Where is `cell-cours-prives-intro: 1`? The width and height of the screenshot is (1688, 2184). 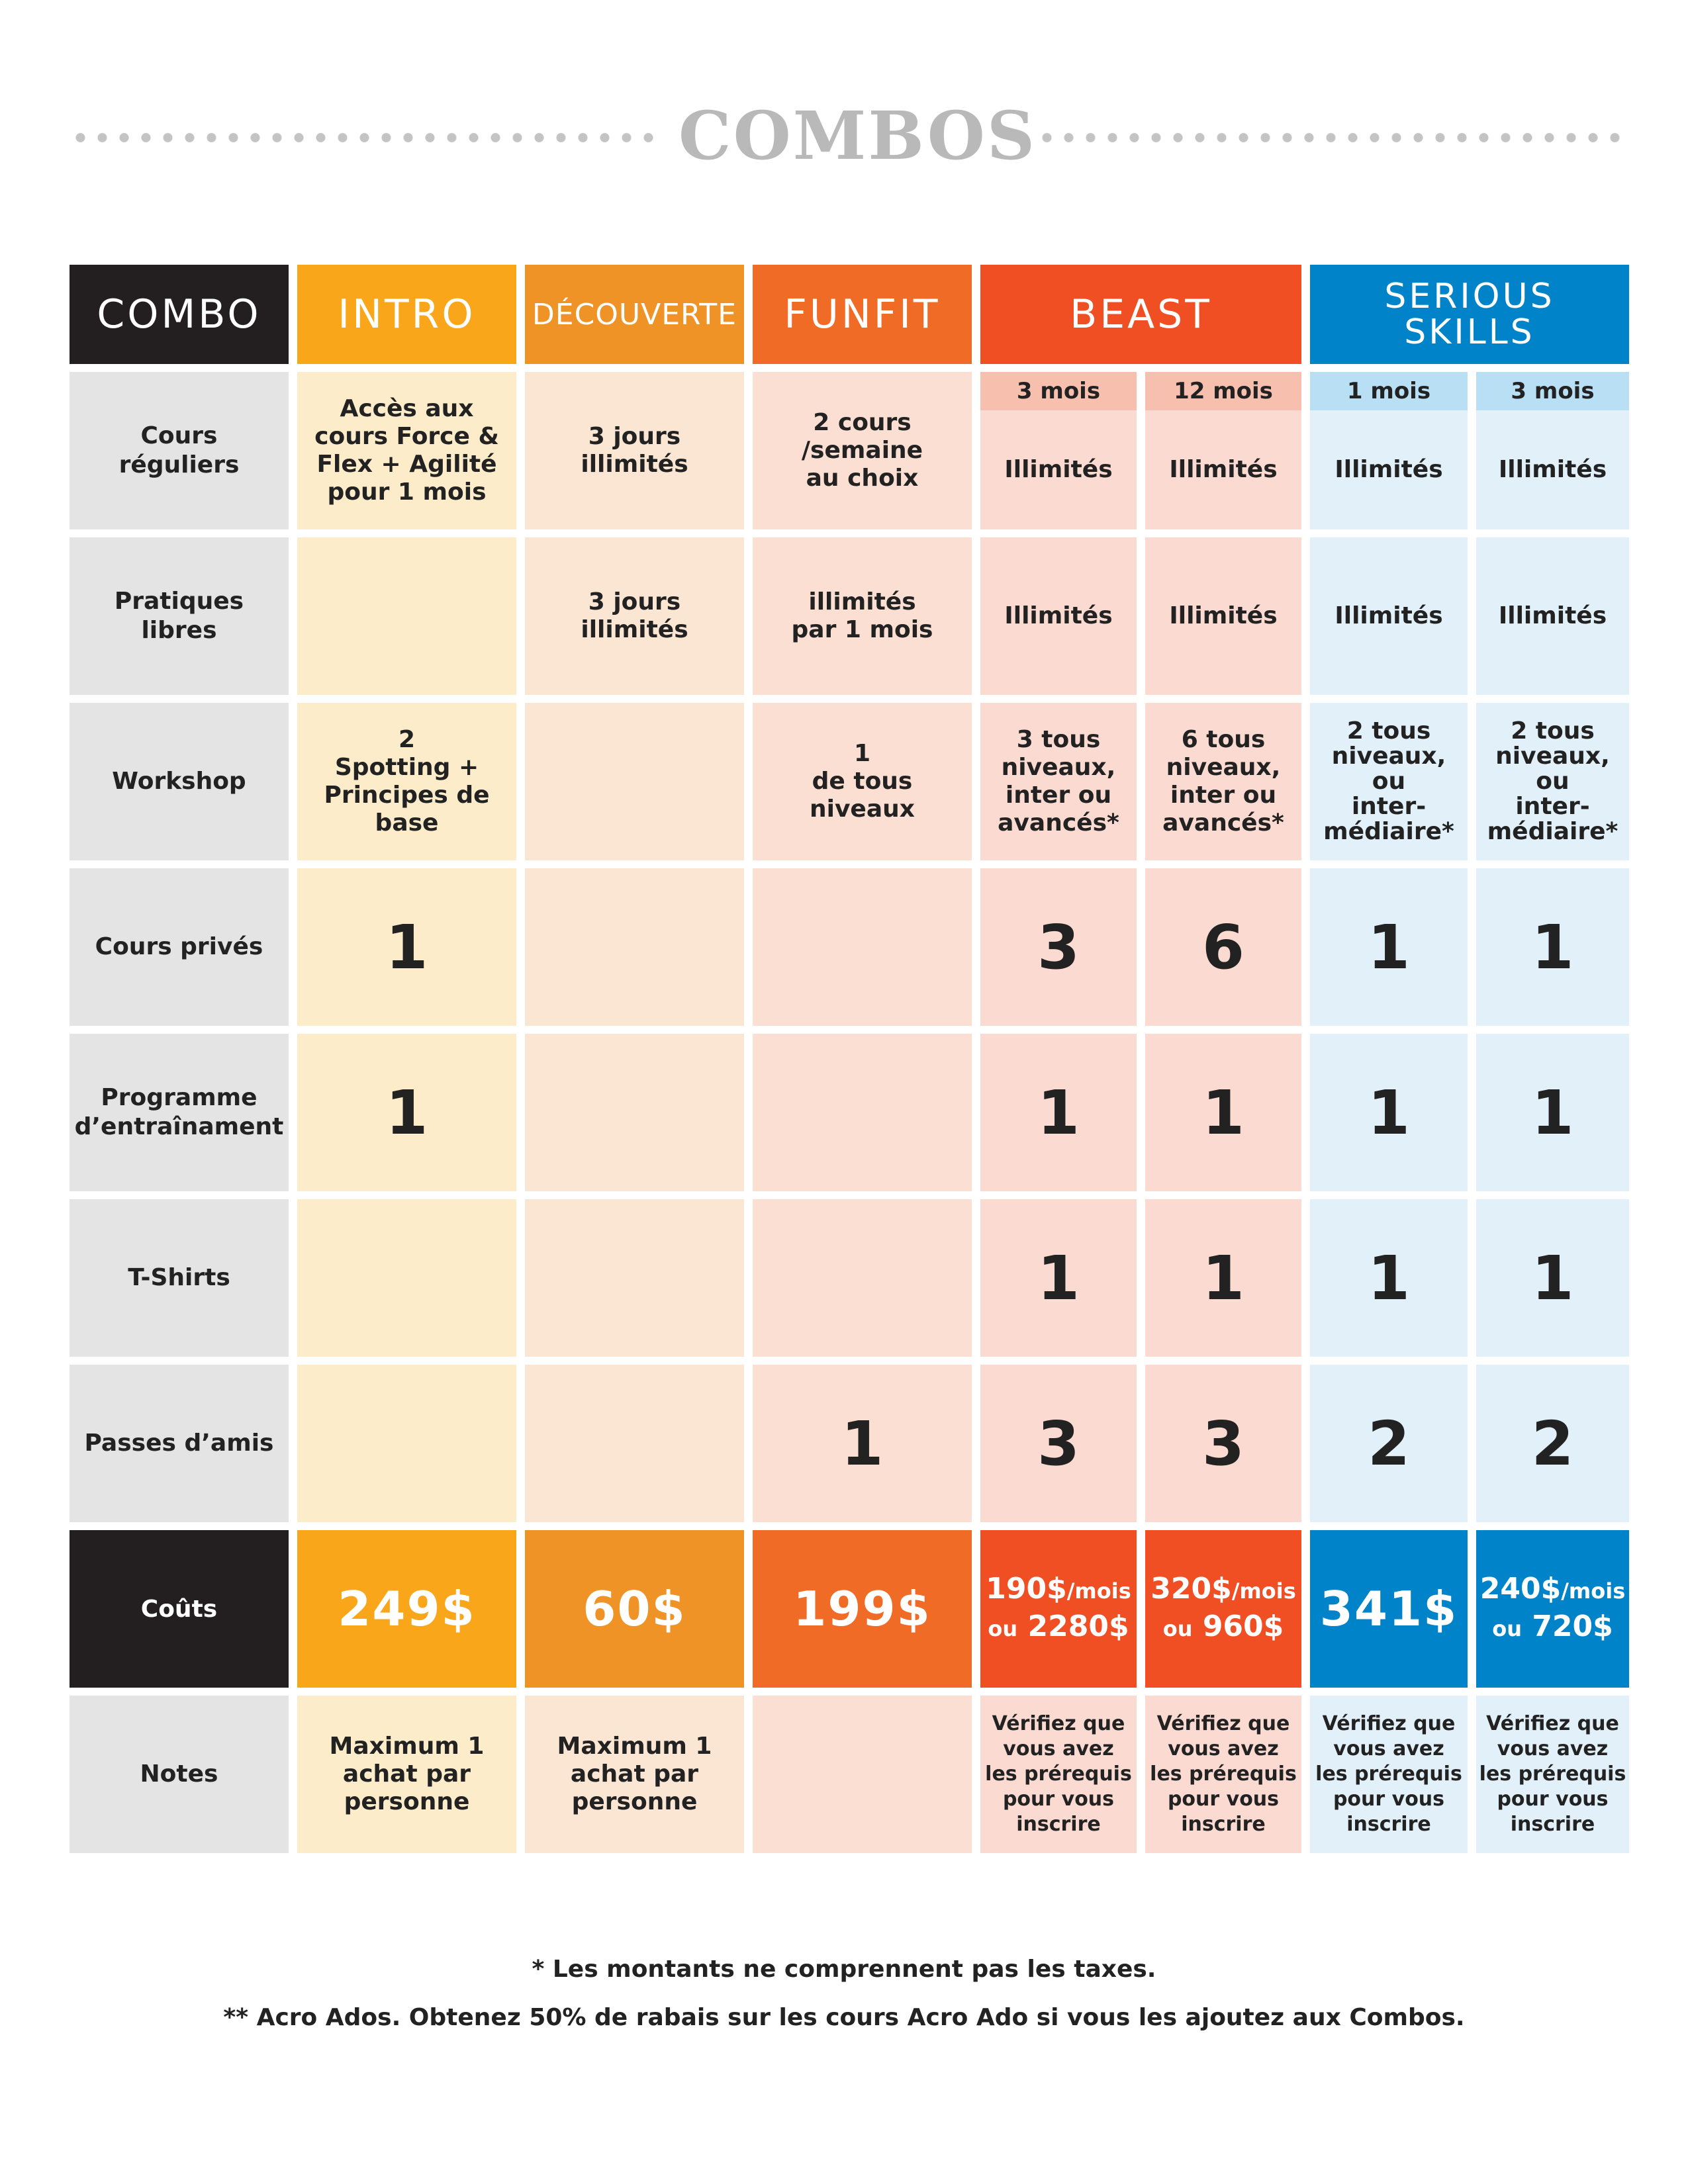 cell-cours-prives-intro: 1 is located at coordinates (406, 947).